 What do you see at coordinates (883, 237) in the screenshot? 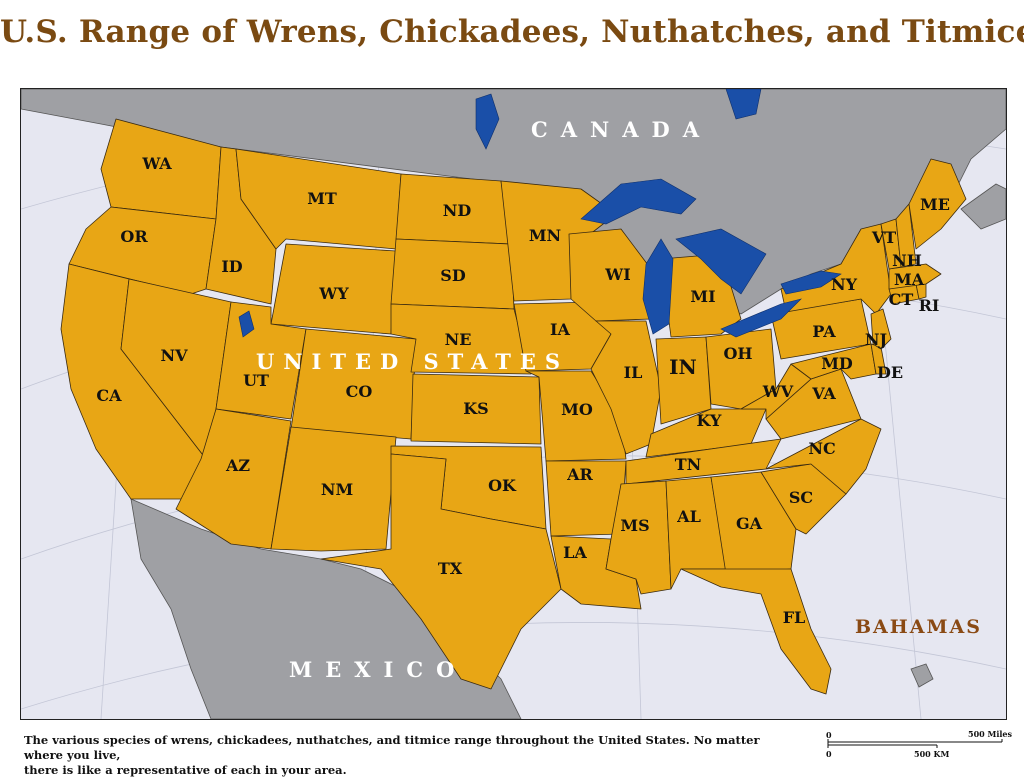
I see `state-label-vt: VT` at bounding box center [883, 237].